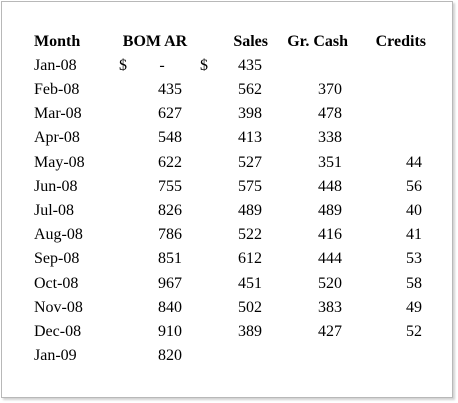  What do you see at coordinates (330, 307) in the screenshot?
I see `gr-cash-cell: 383` at bounding box center [330, 307].